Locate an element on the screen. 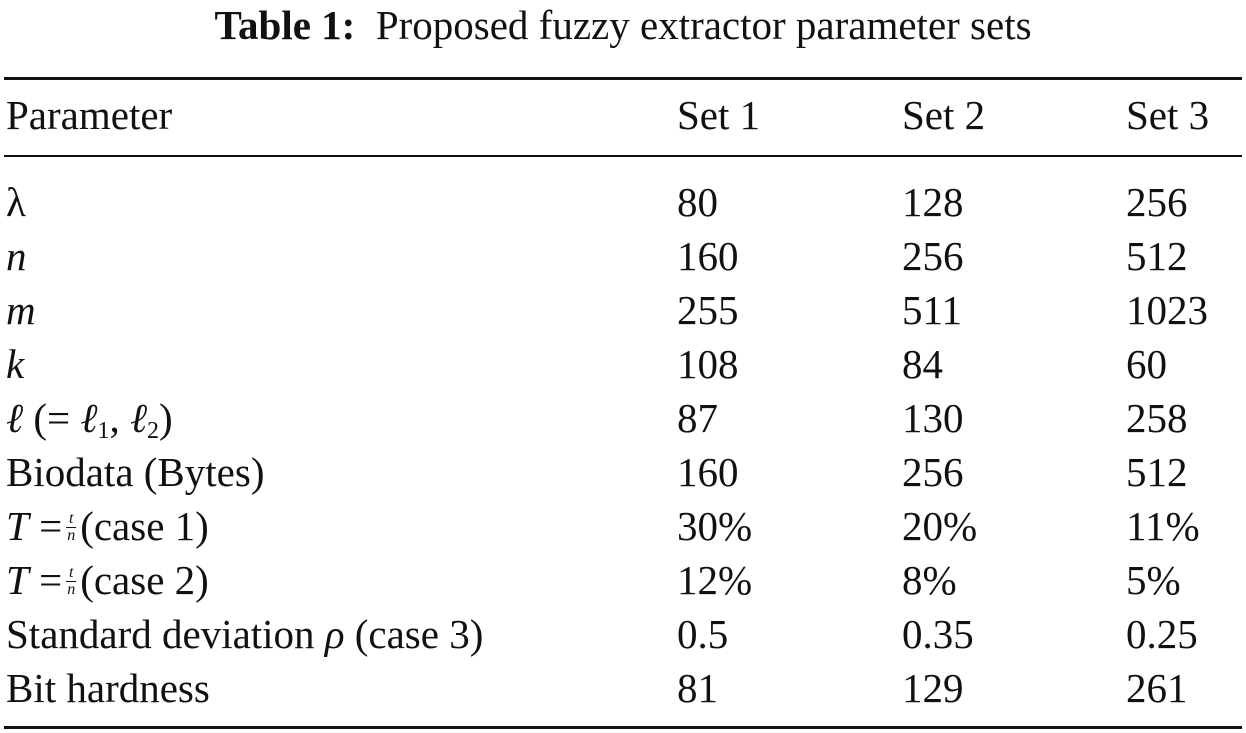 The image size is (1246, 733). parameter-symbol: ℓ is located at coordinates (15, 418).